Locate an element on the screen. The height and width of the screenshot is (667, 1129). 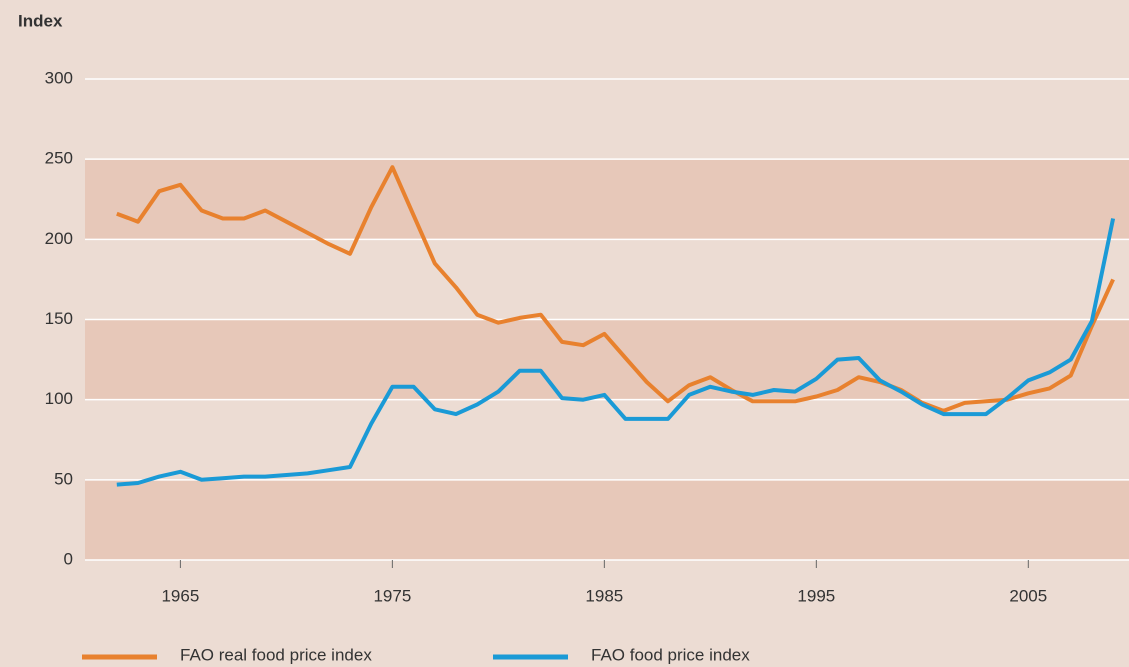
y-tick-label: 200 is located at coordinates (59, 238).